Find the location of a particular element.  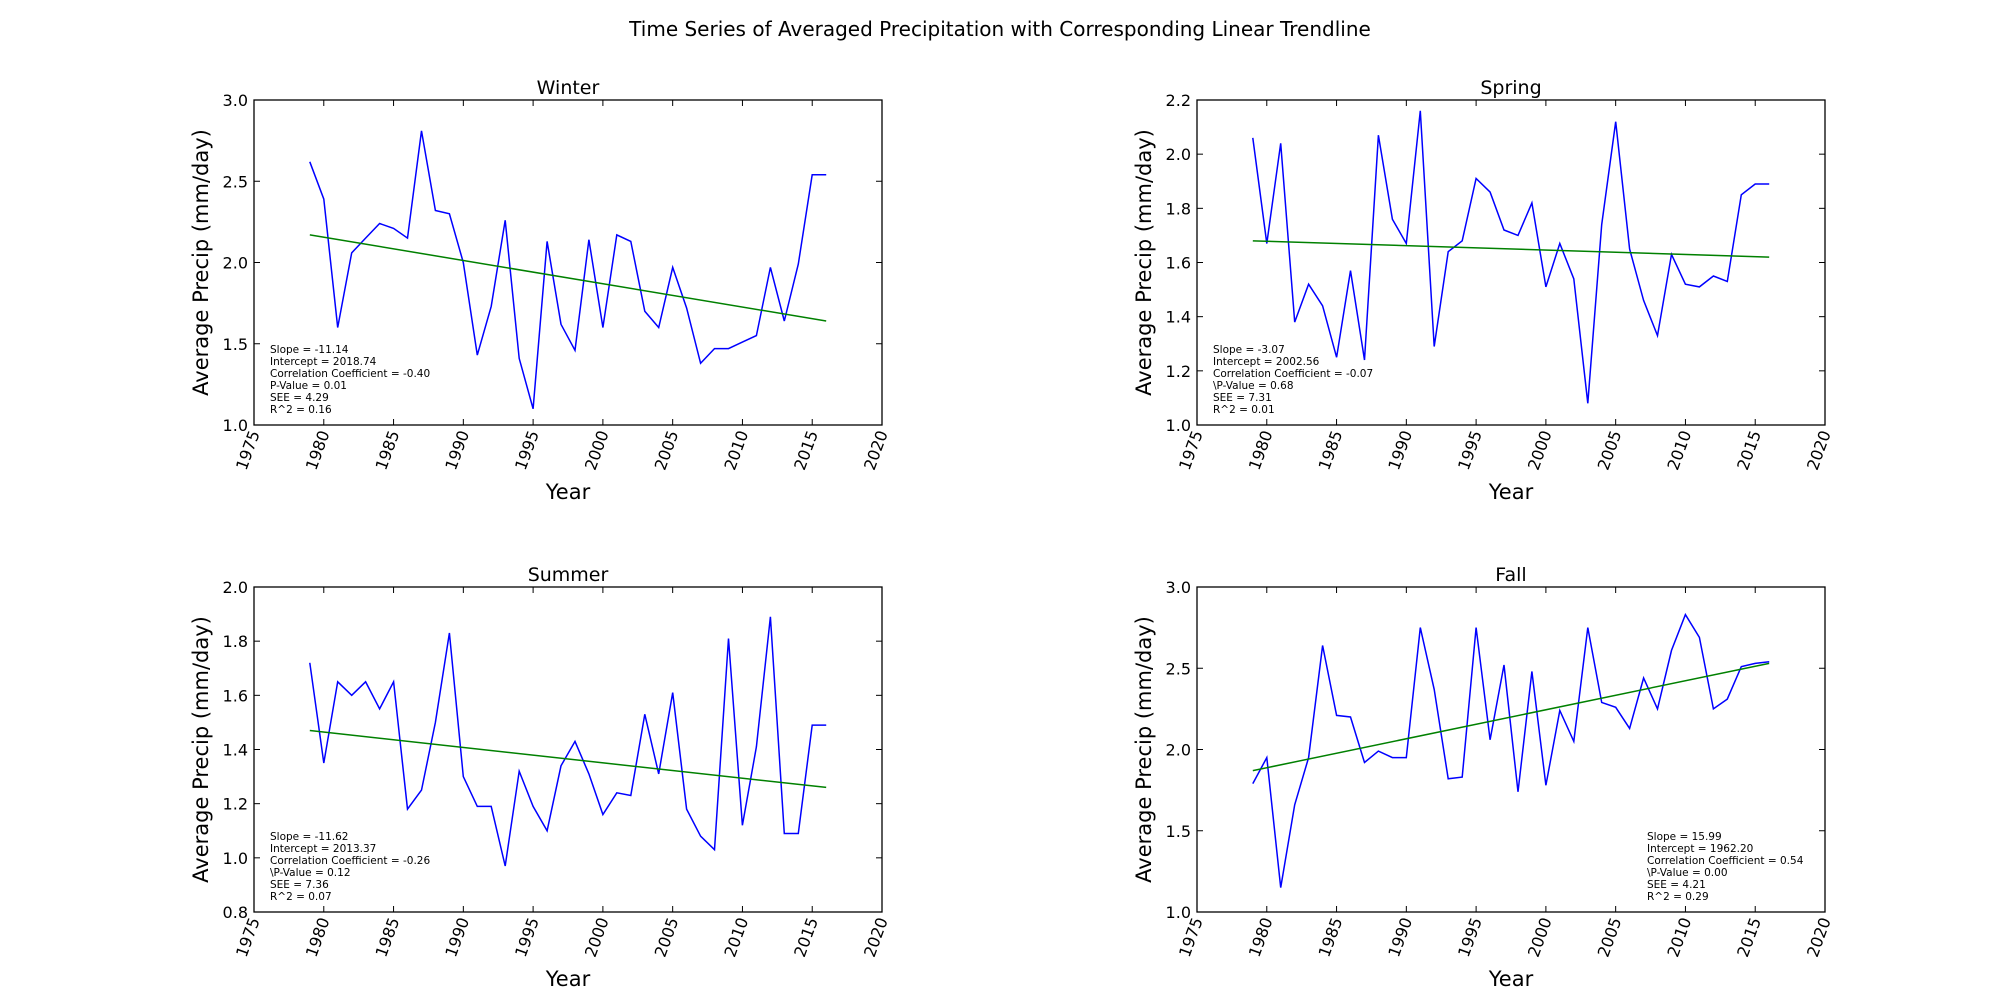

stat-line: Correlation Coefficient = -0.07 is located at coordinates (1293, 374).